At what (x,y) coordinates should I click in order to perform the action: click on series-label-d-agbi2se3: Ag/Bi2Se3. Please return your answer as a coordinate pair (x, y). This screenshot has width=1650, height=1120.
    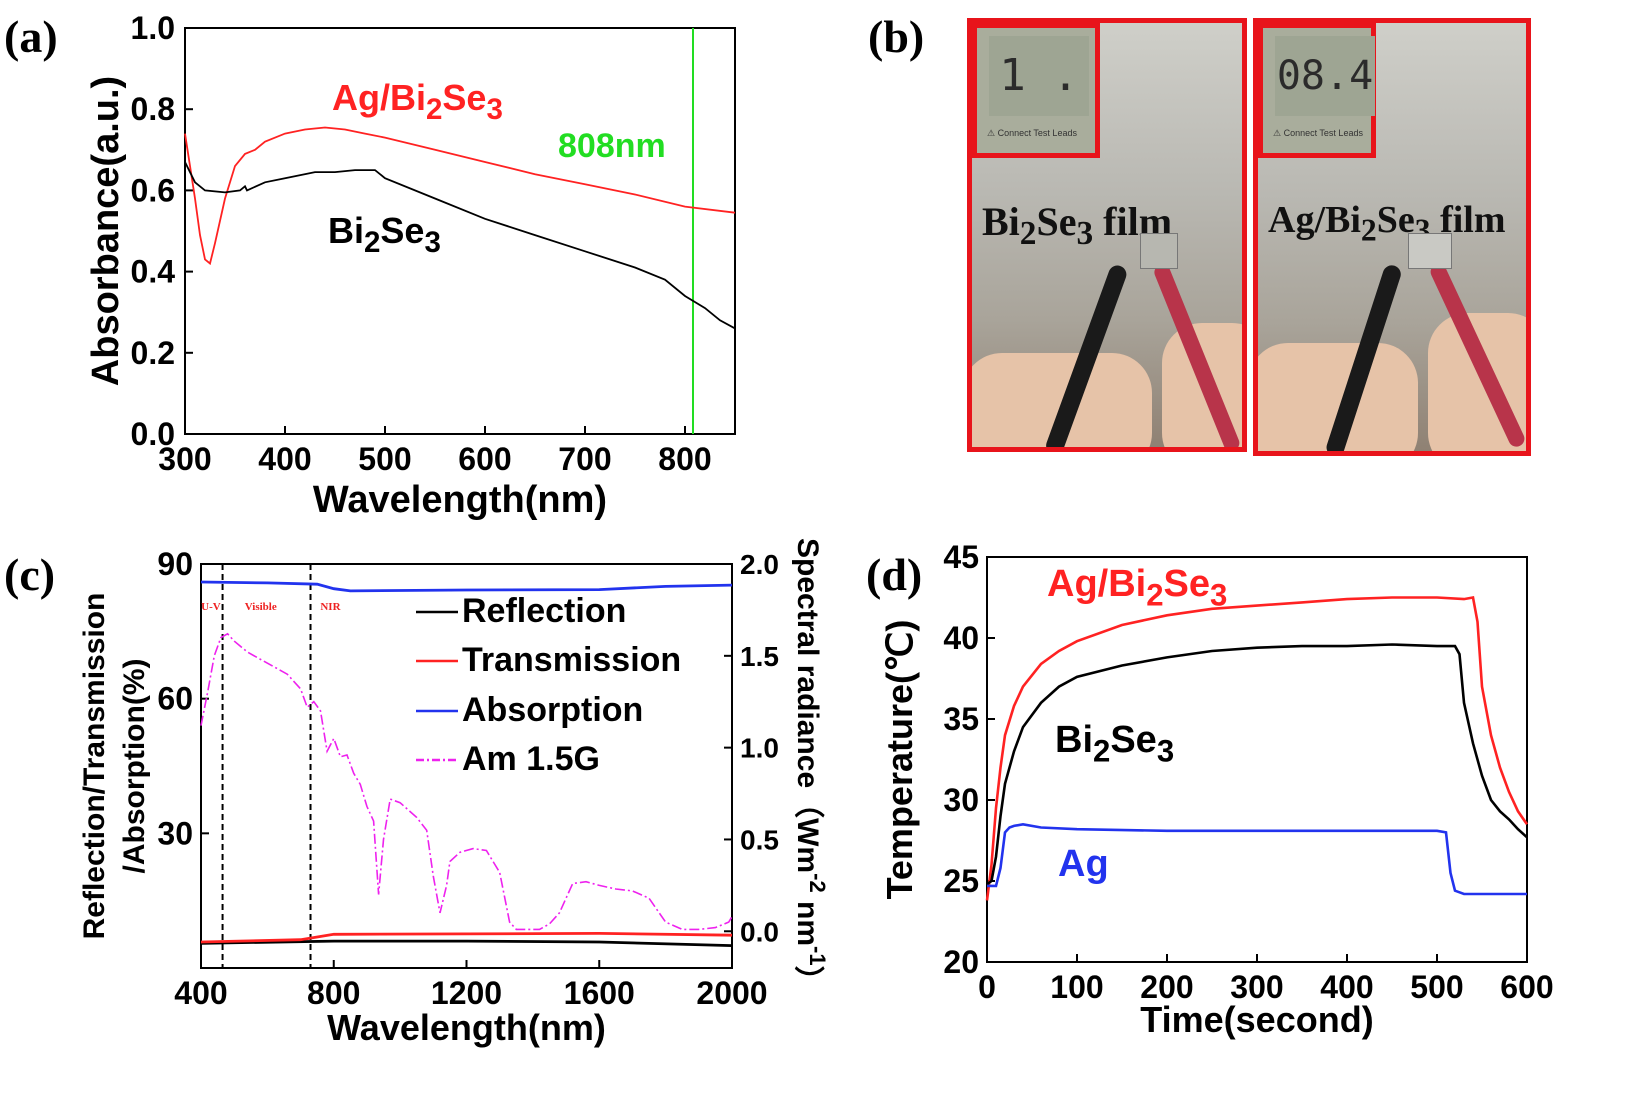
    Looking at the image, I should click on (1137, 588).